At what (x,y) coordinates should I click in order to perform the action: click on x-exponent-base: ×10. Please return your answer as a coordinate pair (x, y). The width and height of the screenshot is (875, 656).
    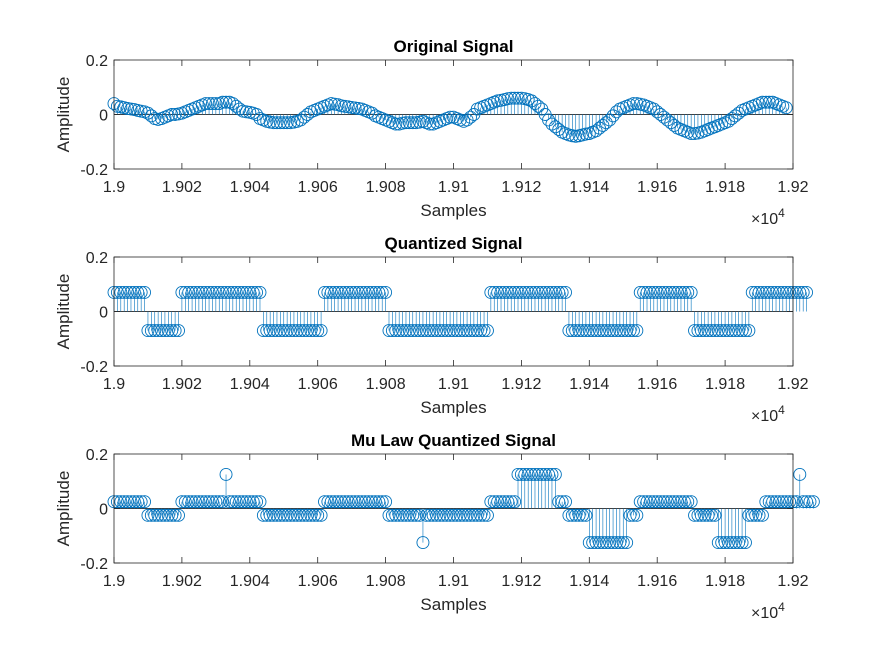
    Looking at the image, I should click on (764, 416).